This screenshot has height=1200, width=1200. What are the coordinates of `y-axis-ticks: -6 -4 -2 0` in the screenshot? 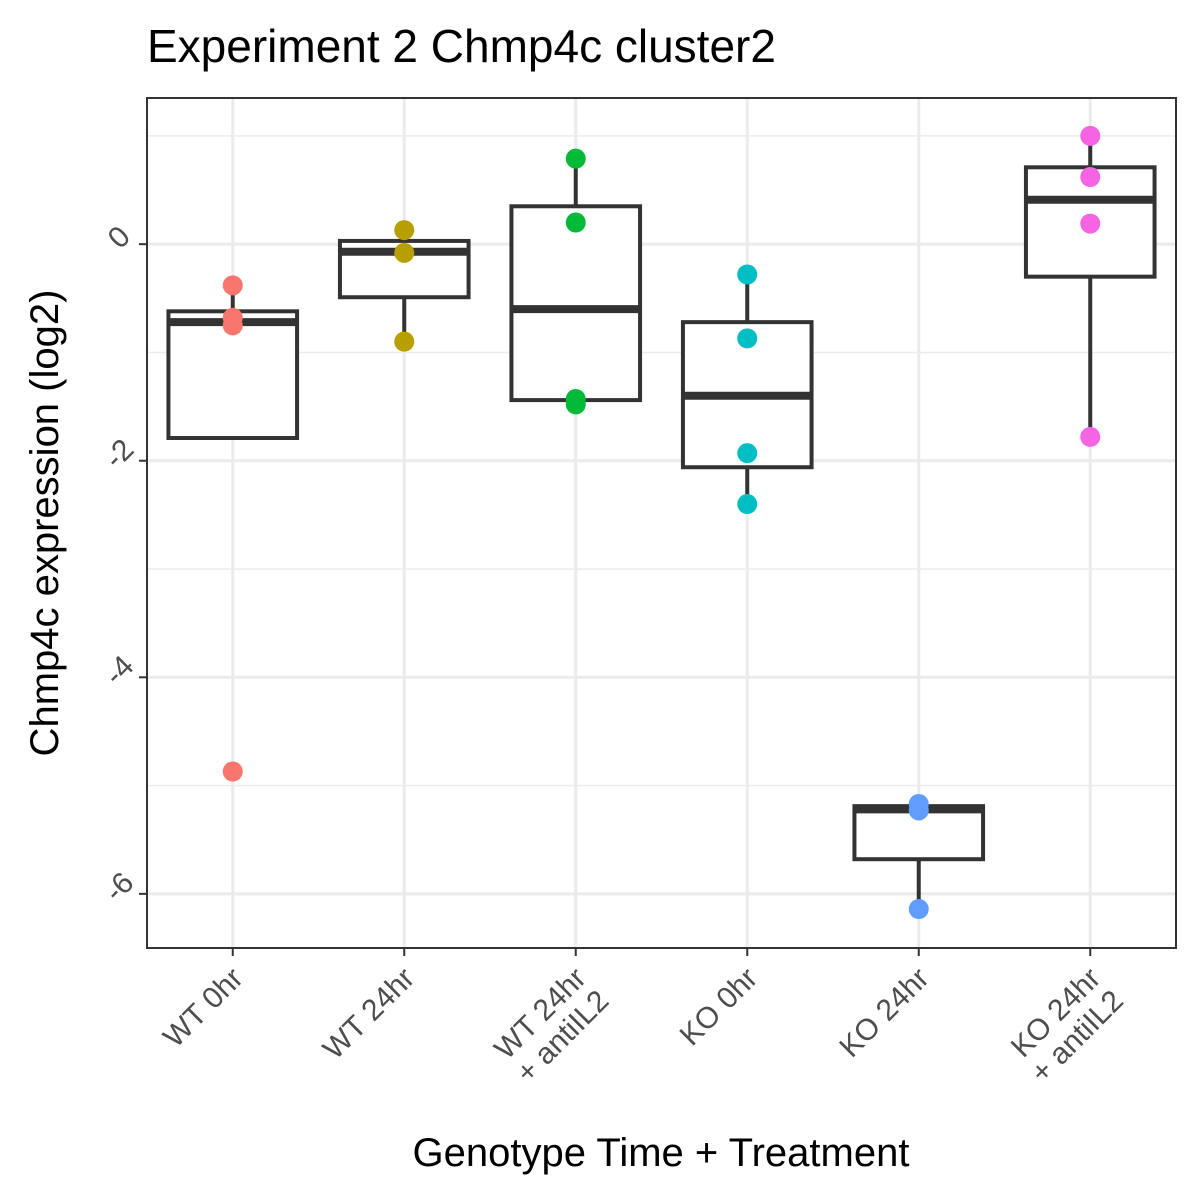 It's located at (122, 564).